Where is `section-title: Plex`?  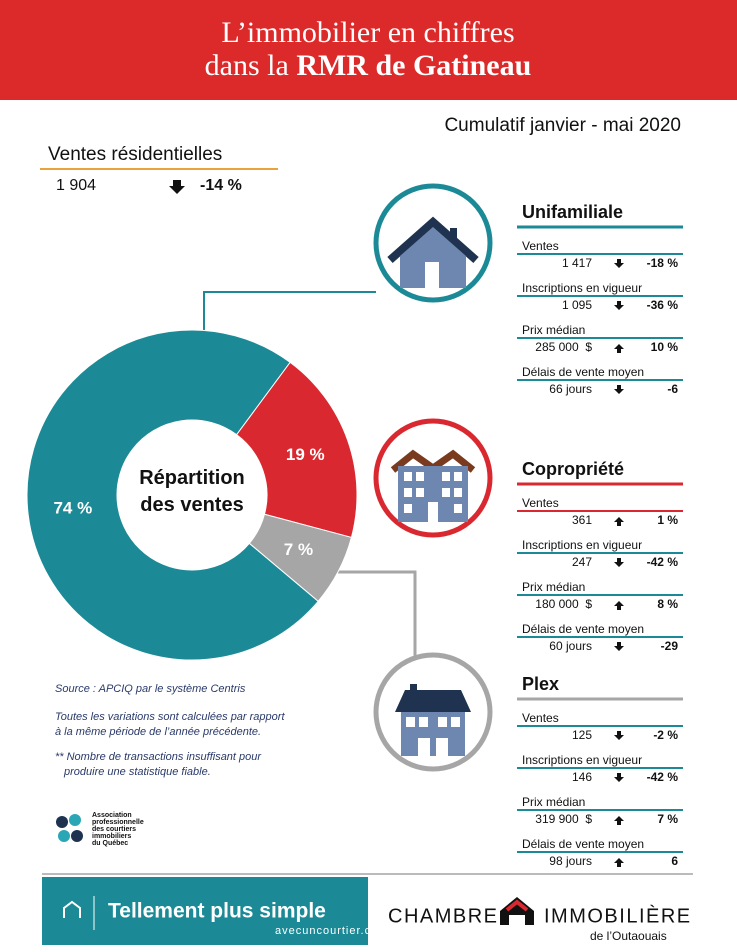 section-title: Plex is located at coordinates (540, 684).